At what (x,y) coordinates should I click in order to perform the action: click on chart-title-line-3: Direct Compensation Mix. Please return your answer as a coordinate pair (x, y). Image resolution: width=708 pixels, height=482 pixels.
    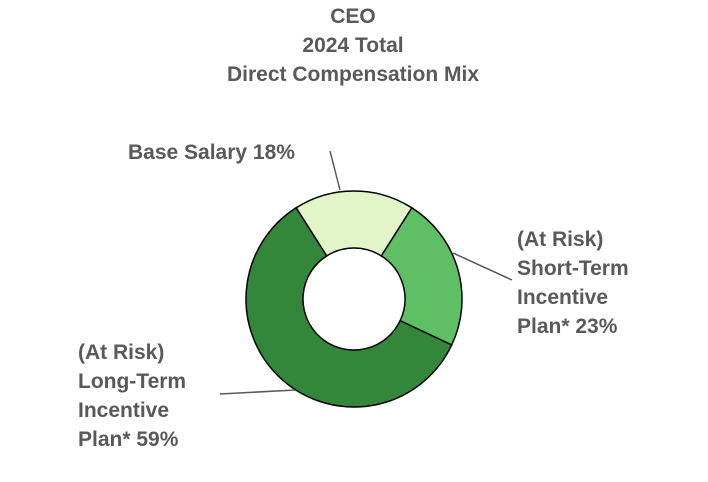
    Looking at the image, I should click on (353, 74).